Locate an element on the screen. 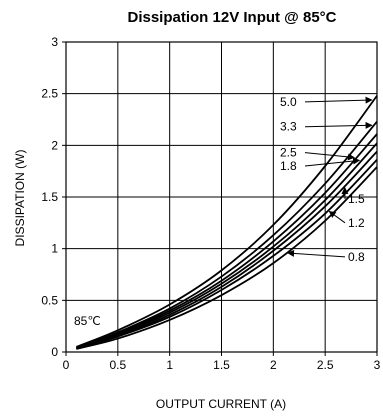  y-tick-label: 0 is located at coordinates (54, 352).